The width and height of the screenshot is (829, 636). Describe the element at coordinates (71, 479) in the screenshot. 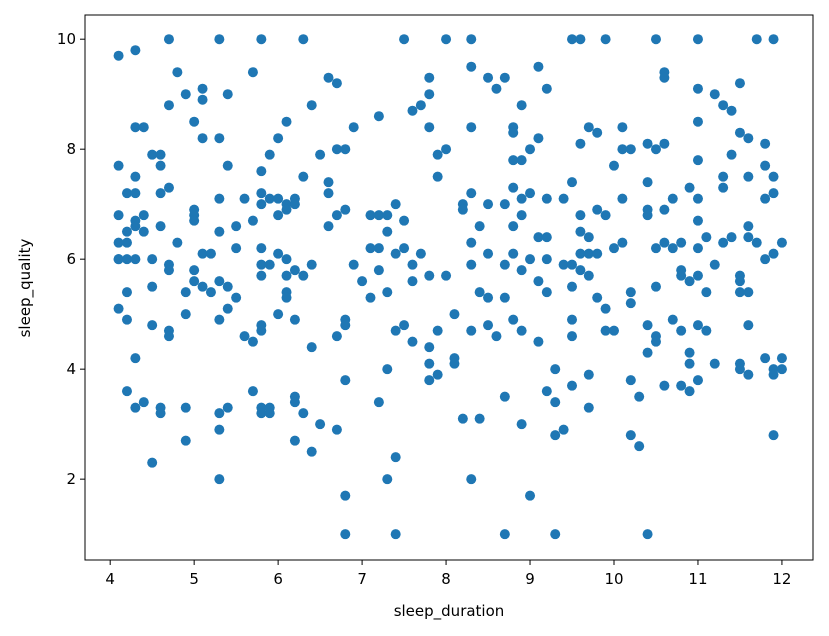

I see `y-tick-label: 2` at that location.